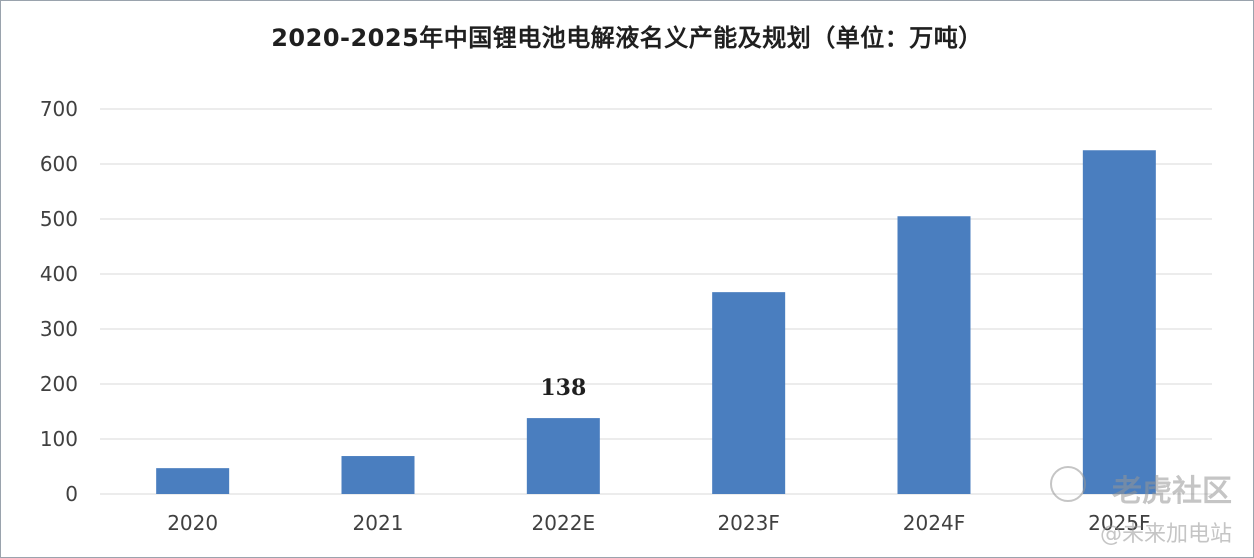  I want to click on data-labels: 138, so click(563, 388).